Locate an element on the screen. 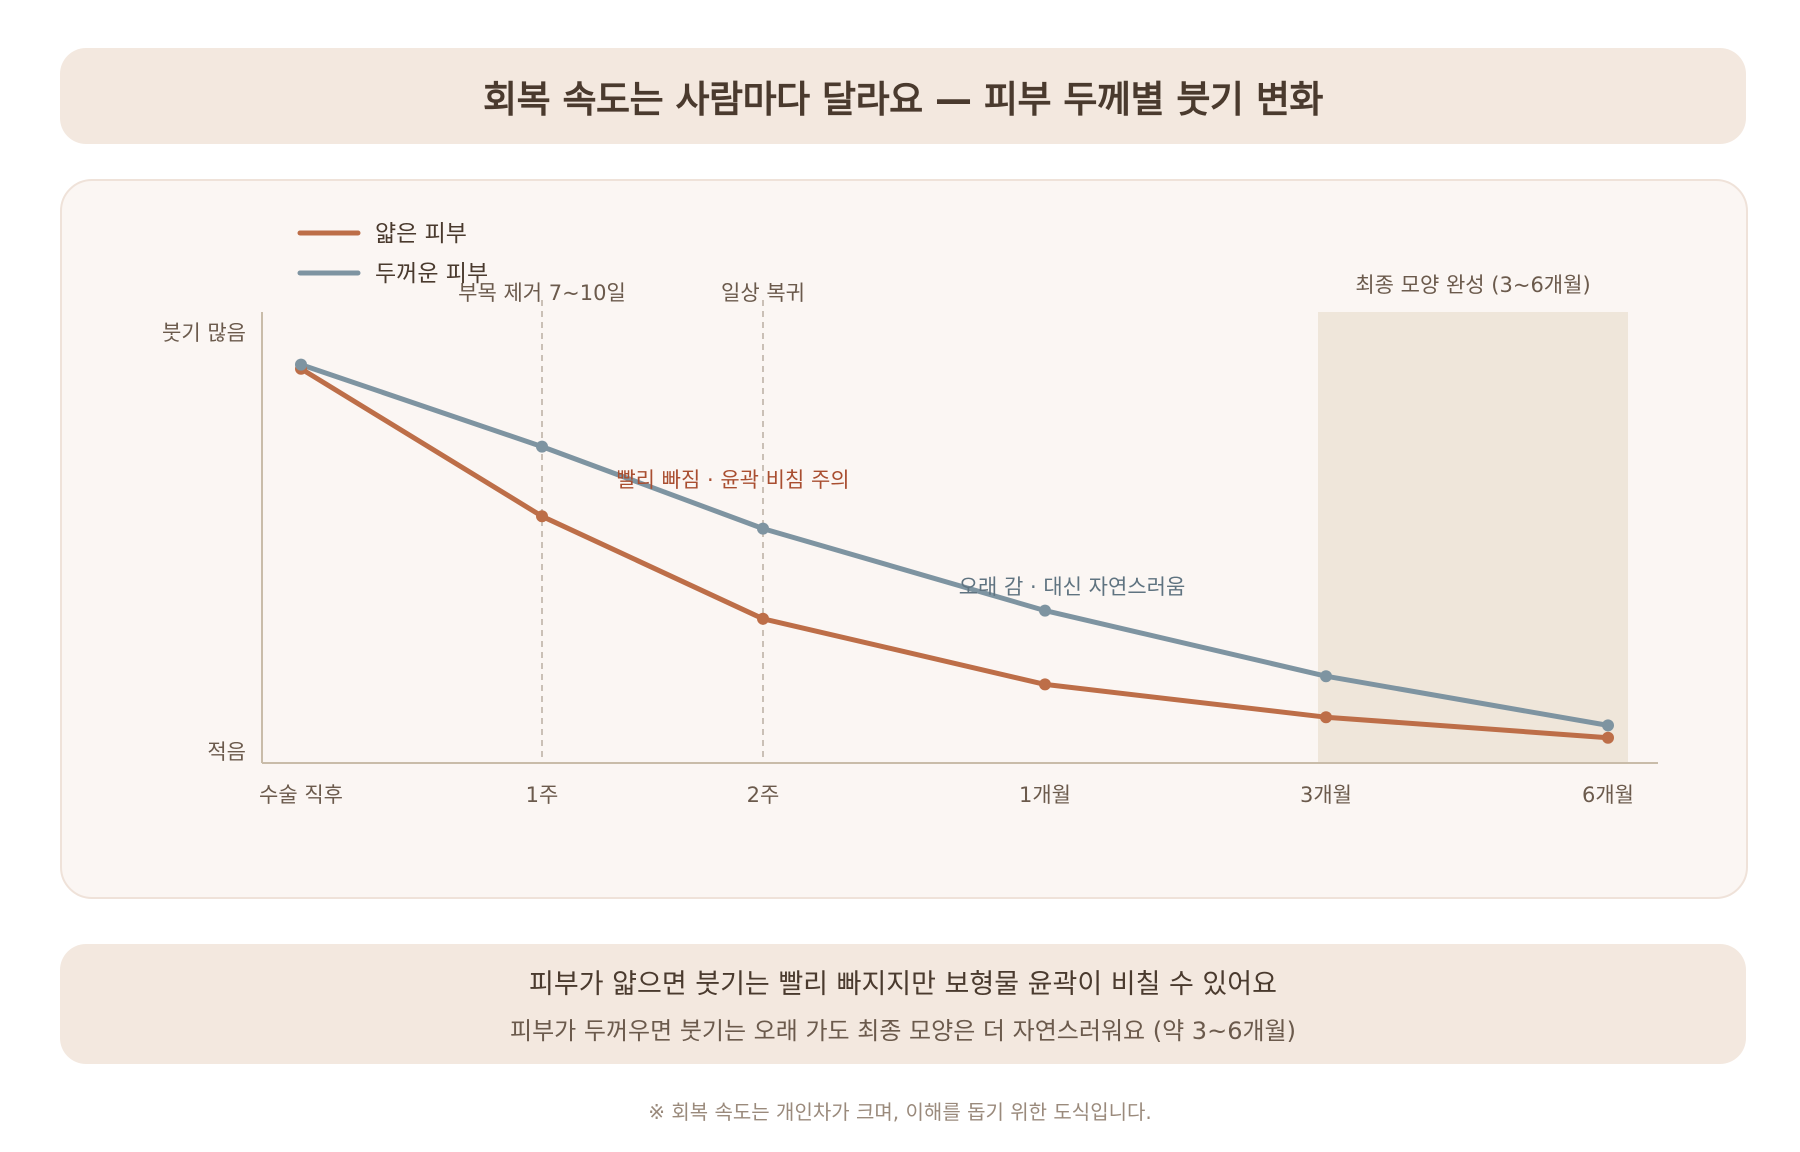 The image size is (1800, 1152). x-tick-label: 1개월 is located at coordinates (1045, 795).